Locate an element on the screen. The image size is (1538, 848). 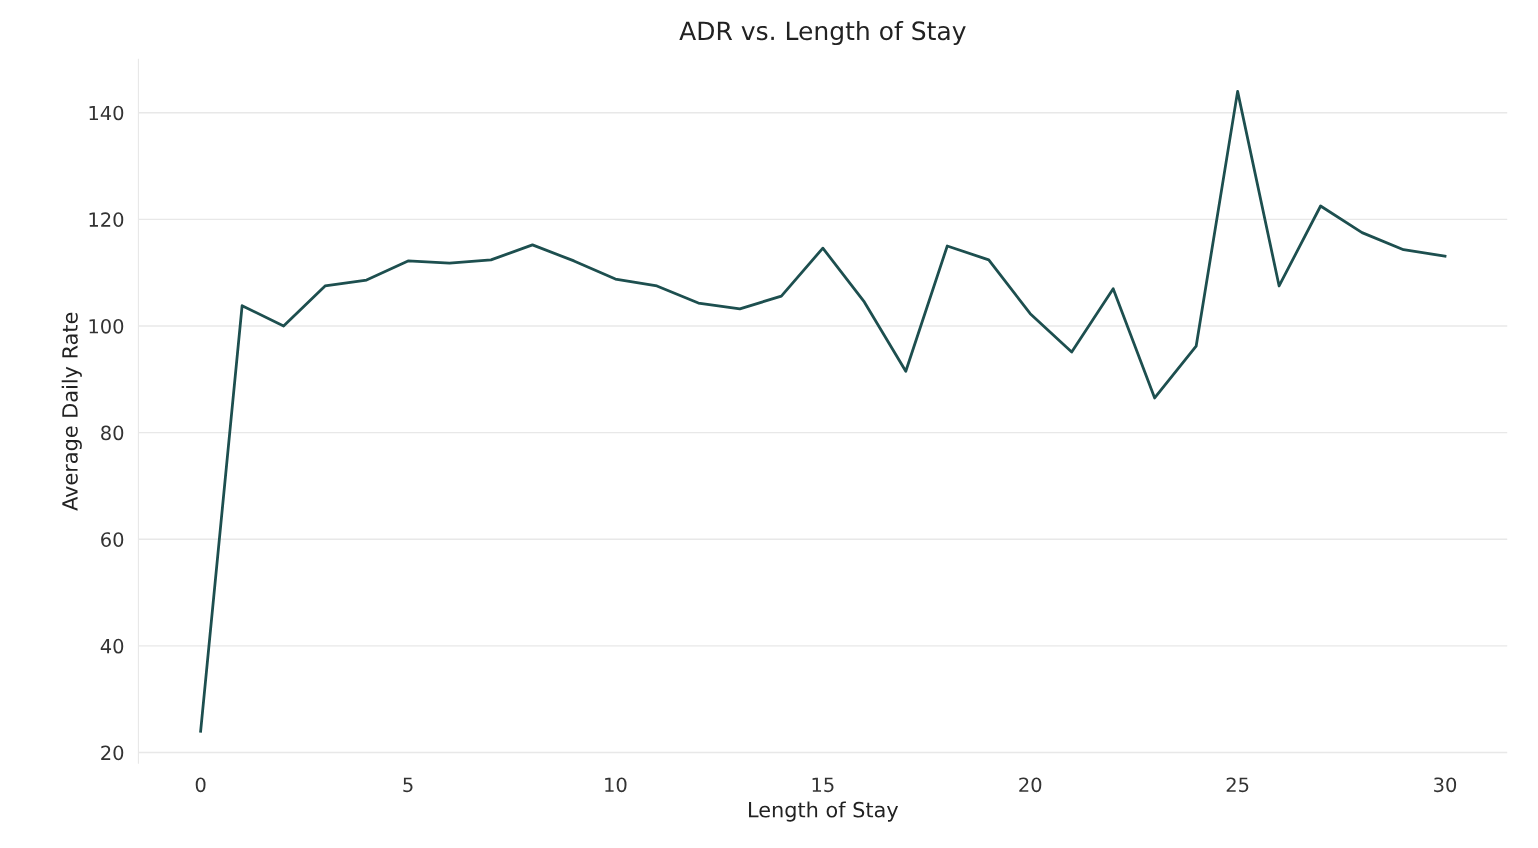
y-tick-label: 100 is located at coordinates (106, 326).